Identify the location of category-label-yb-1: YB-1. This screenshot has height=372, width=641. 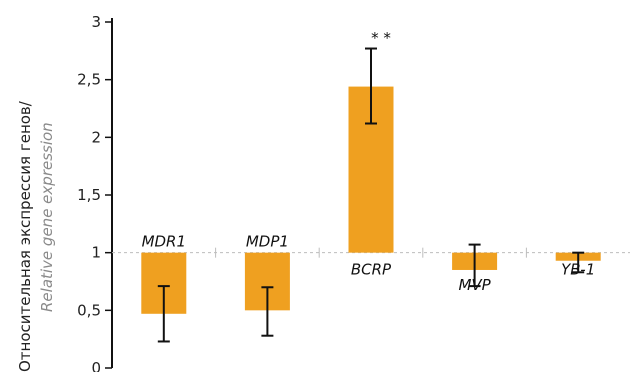
(578, 270).